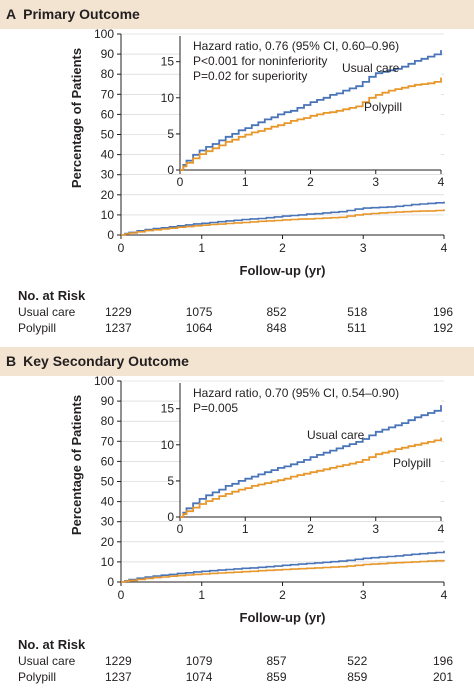  Describe the element at coordinates (296, 46) in the screenshot. I see `chart0-inset-annotation-0: Hazard ratio, 0.76 (95% CI, 0.60–0.96)` at that location.